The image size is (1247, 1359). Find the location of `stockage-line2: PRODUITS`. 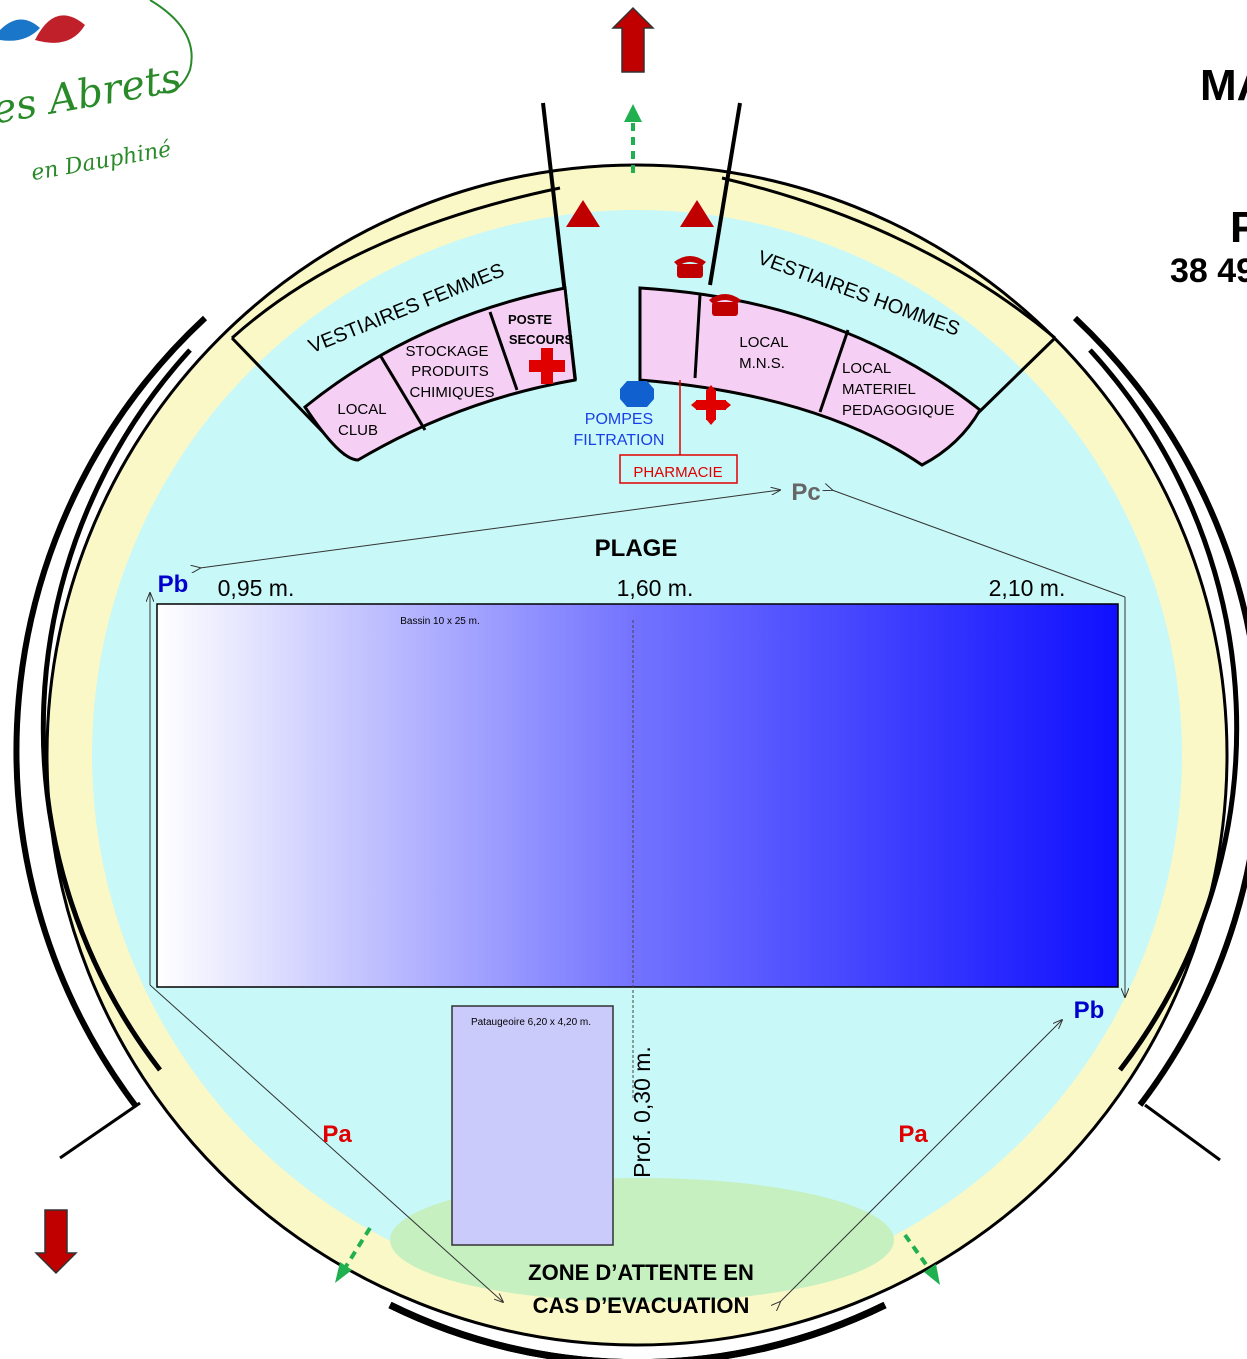

stockage-line2: PRODUITS is located at coordinates (450, 371).